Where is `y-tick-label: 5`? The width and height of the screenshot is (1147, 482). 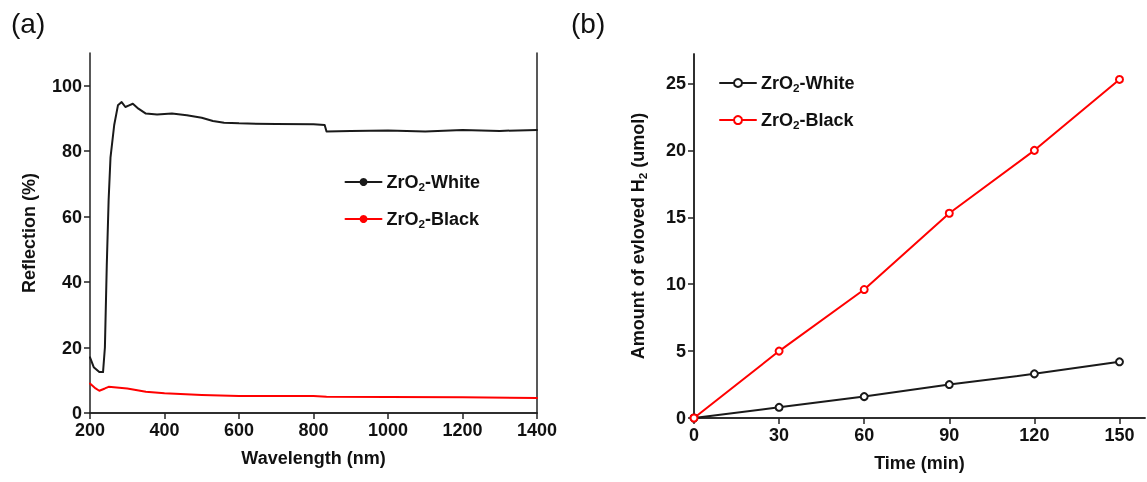
y-tick-label: 5 is located at coordinates (680, 351).